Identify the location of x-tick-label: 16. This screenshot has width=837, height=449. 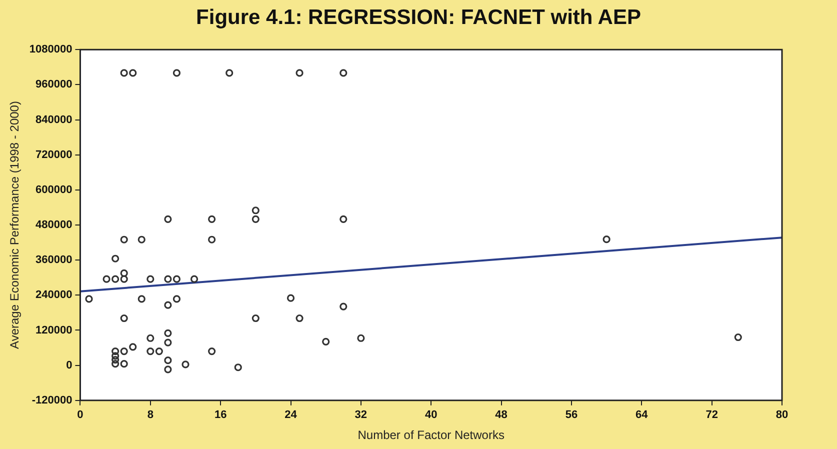
(220, 415).